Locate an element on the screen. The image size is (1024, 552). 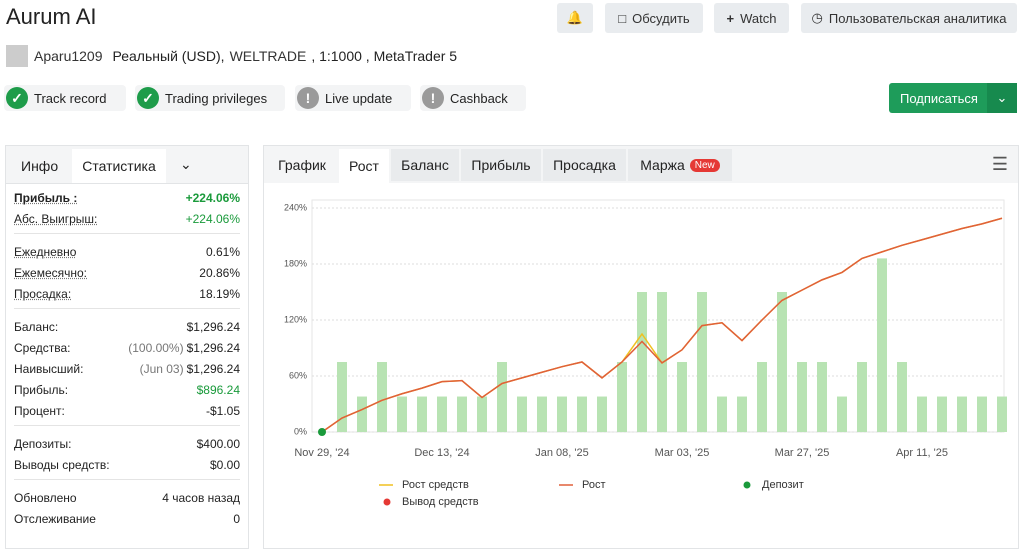
tab-more: ⌄ is located at coordinates (186, 164).